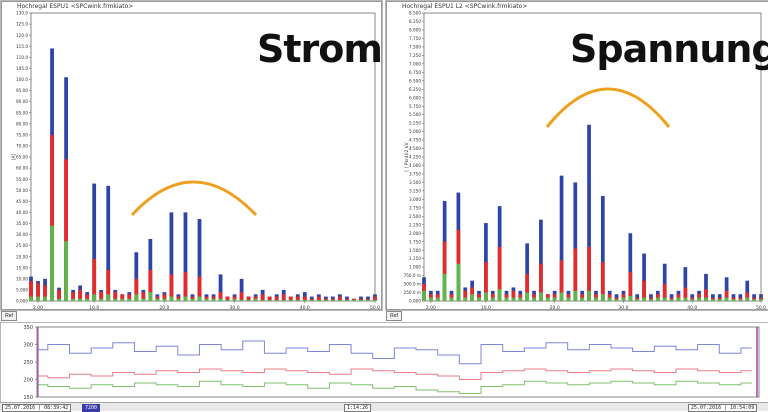 The height and width of the screenshot is (412, 768). I want to click on zoom-marker: 7200, so click(91, 408).